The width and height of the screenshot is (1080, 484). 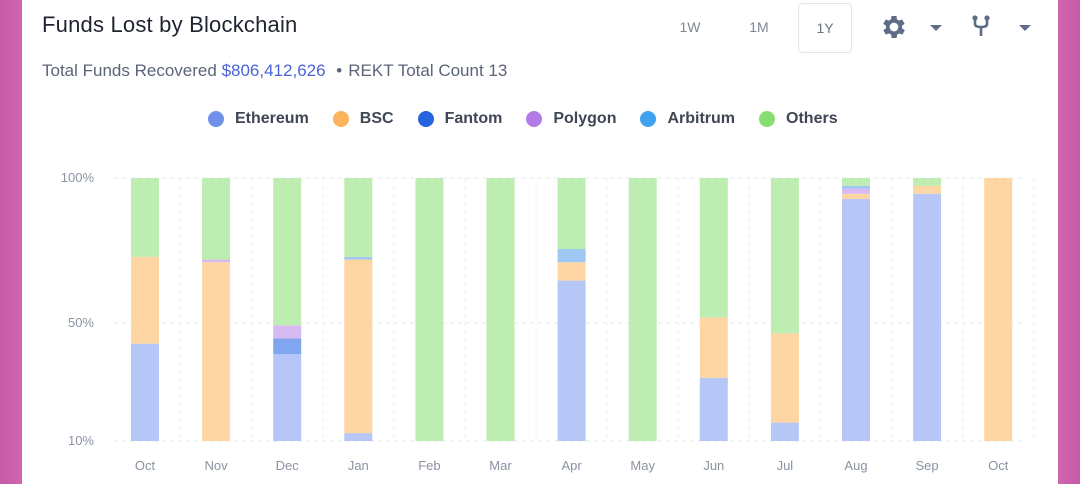 I want to click on legend-item-ethereum: Ethereum, so click(x=258, y=119).